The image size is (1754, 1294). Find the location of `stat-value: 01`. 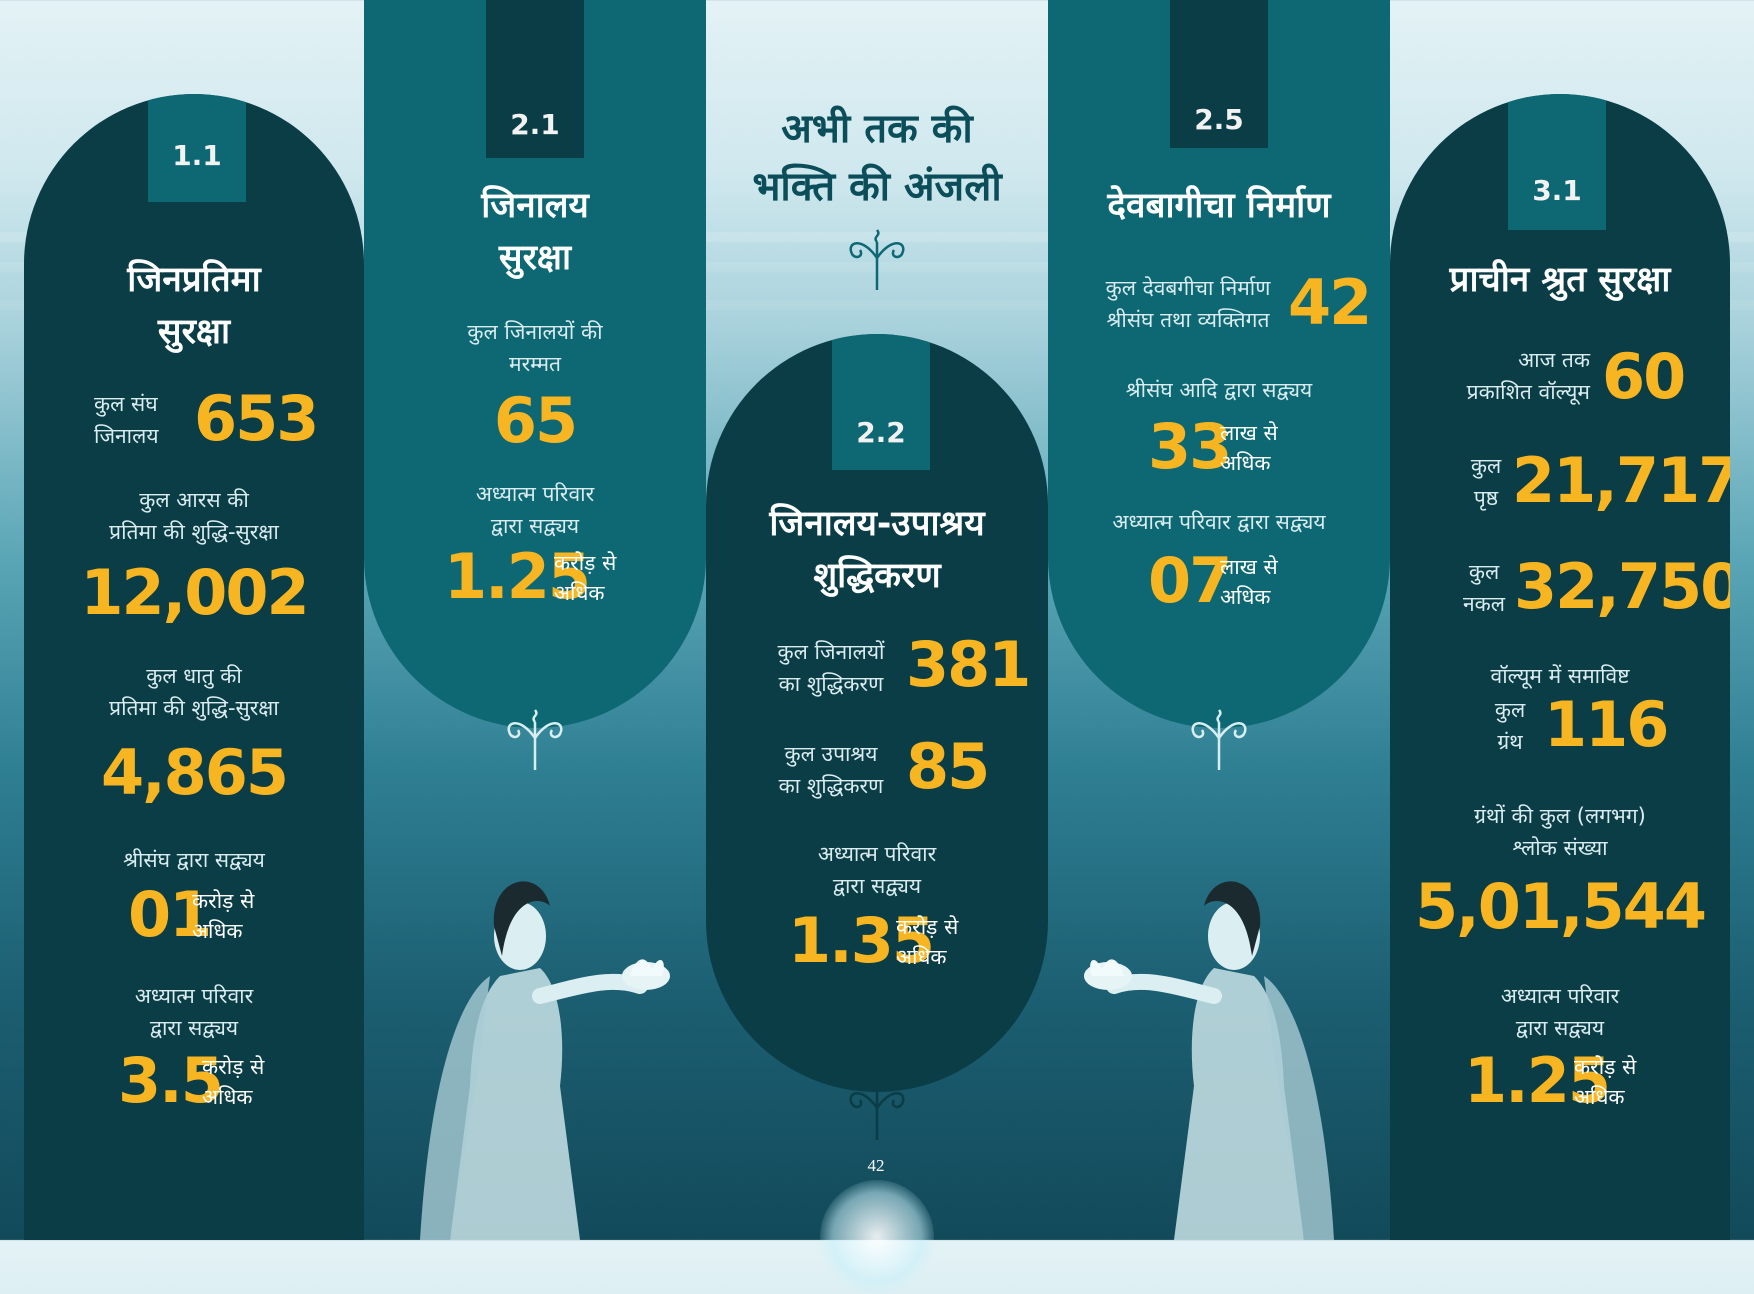

stat-value: 01 is located at coordinates (170, 914).